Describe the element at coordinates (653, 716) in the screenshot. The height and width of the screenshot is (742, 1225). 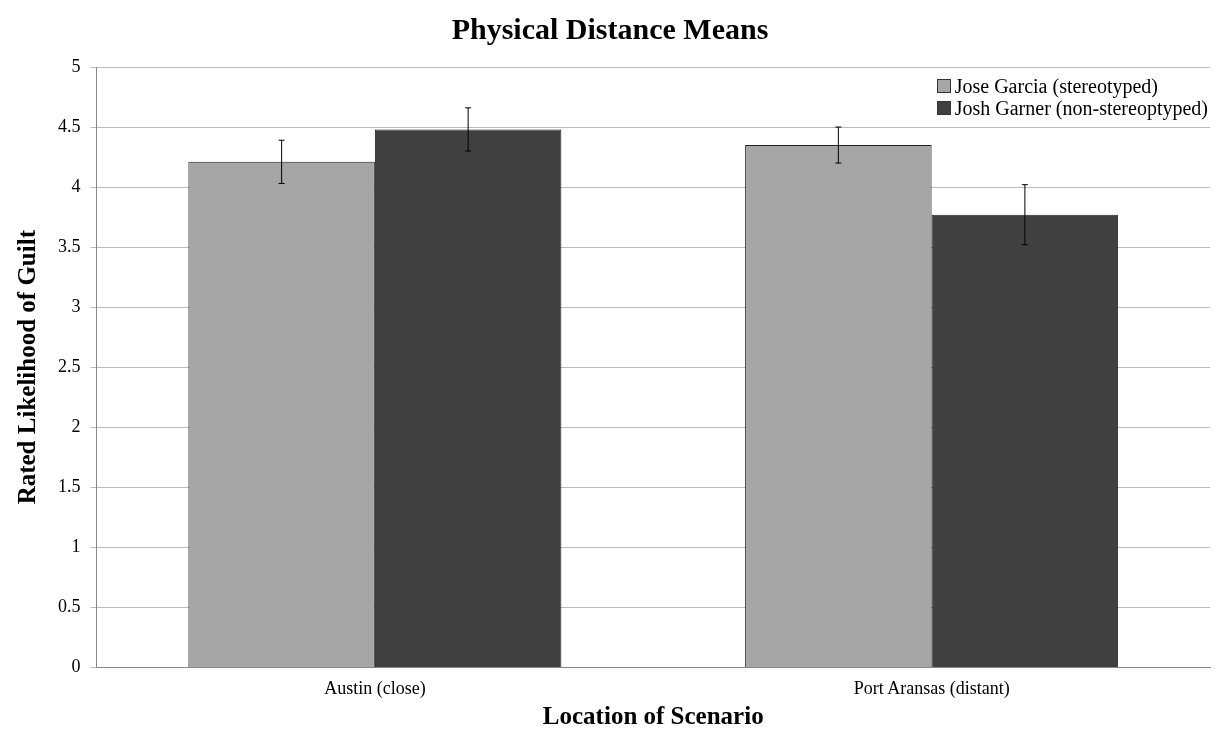
I see `x-axis-title: Location of Scenario` at that location.